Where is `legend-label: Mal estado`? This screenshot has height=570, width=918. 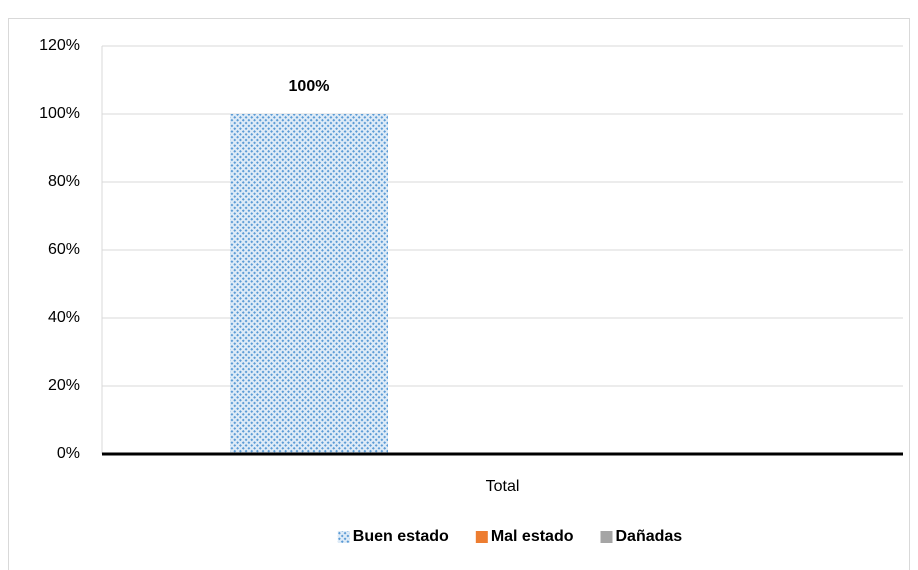
legend-label: Mal estado is located at coordinates (532, 536).